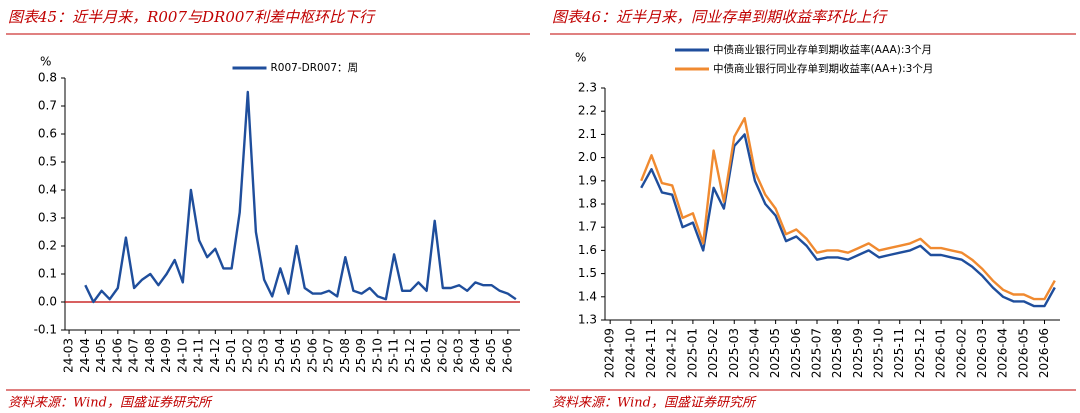 This screenshot has height=413, width=1080. Describe the element at coordinates (231, 355) in the screenshot. I see `x-tick-label: 25-01` at that location.